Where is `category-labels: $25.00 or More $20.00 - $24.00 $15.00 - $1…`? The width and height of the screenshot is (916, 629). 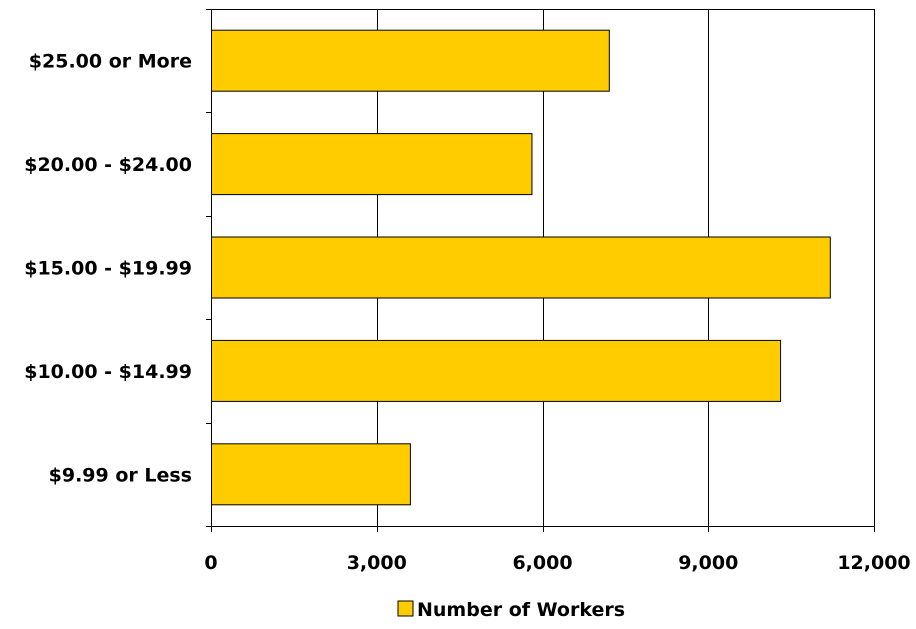
category-labels: $25.00 or More $20.00 - $24.00 $15.00 - $1… is located at coordinates (108, 269).